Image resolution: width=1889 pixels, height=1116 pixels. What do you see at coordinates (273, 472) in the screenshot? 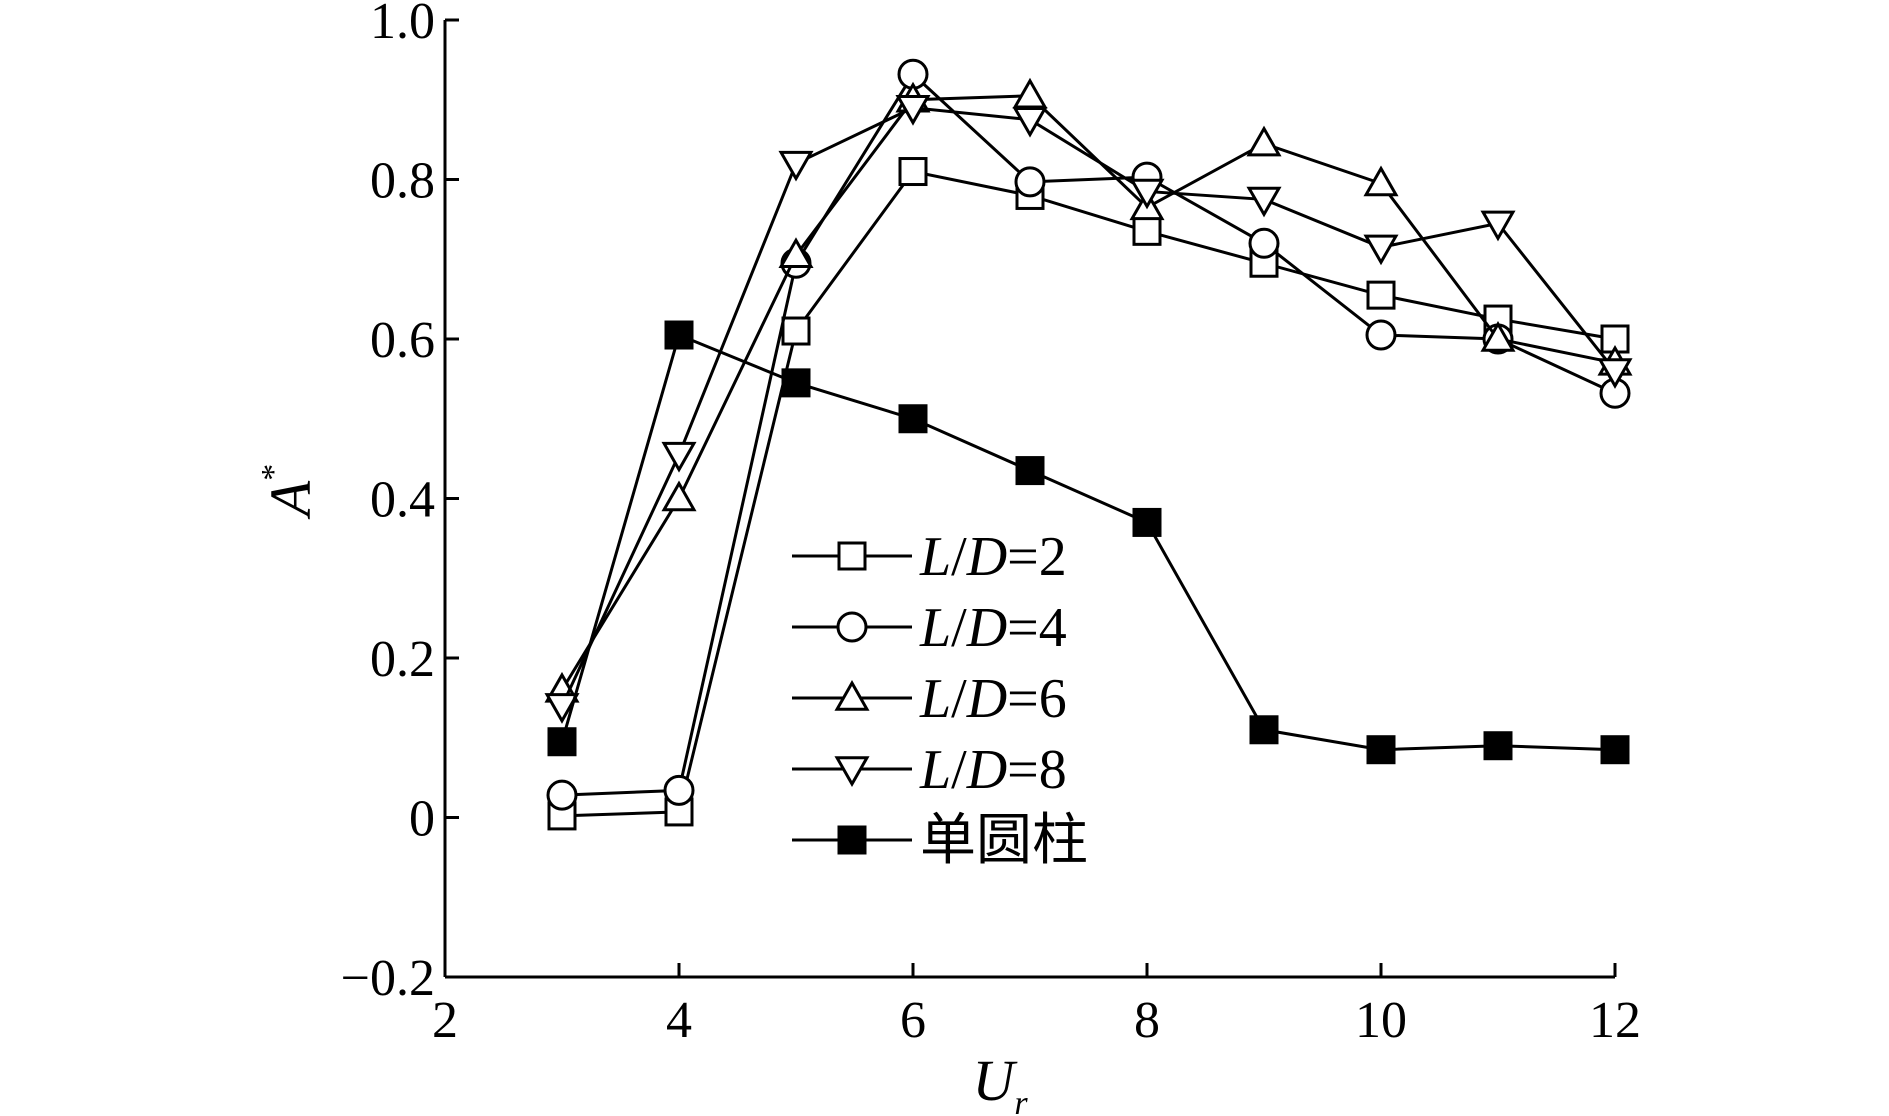
I see `y-axis-label-sup: *` at bounding box center [273, 472].